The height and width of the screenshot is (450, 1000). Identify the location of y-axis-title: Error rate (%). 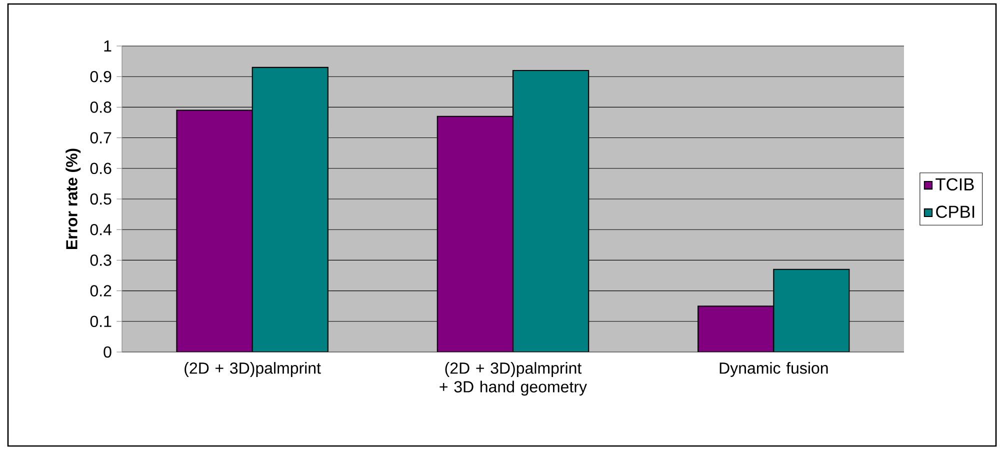
(73, 199).